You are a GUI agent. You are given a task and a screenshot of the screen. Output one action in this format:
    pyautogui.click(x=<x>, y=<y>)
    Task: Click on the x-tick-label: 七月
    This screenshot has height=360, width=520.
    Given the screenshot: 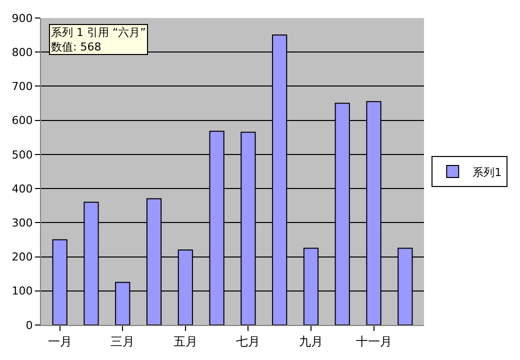 What is the action you would take?
    pyautogui.click(x=248, y=341)
    